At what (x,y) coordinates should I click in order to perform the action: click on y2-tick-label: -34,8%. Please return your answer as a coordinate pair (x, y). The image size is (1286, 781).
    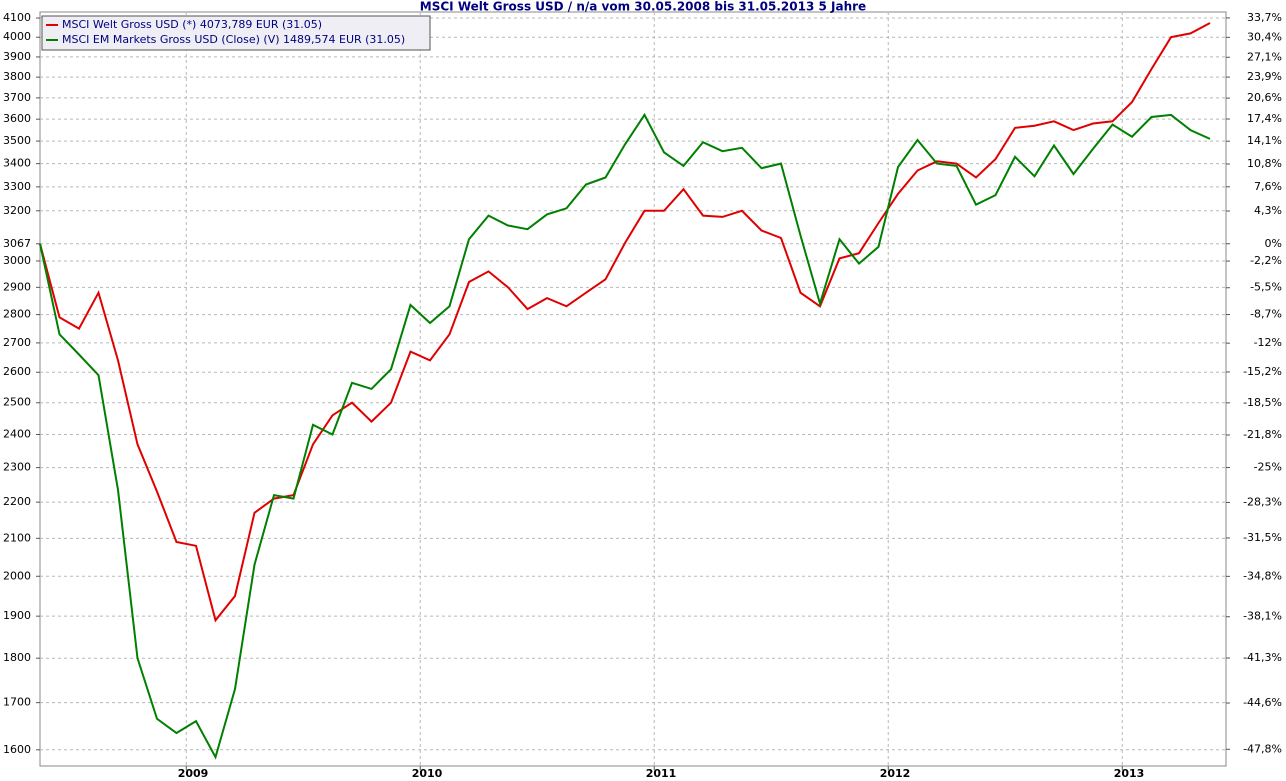
    Looking at the image, I should click on (1262, 575).